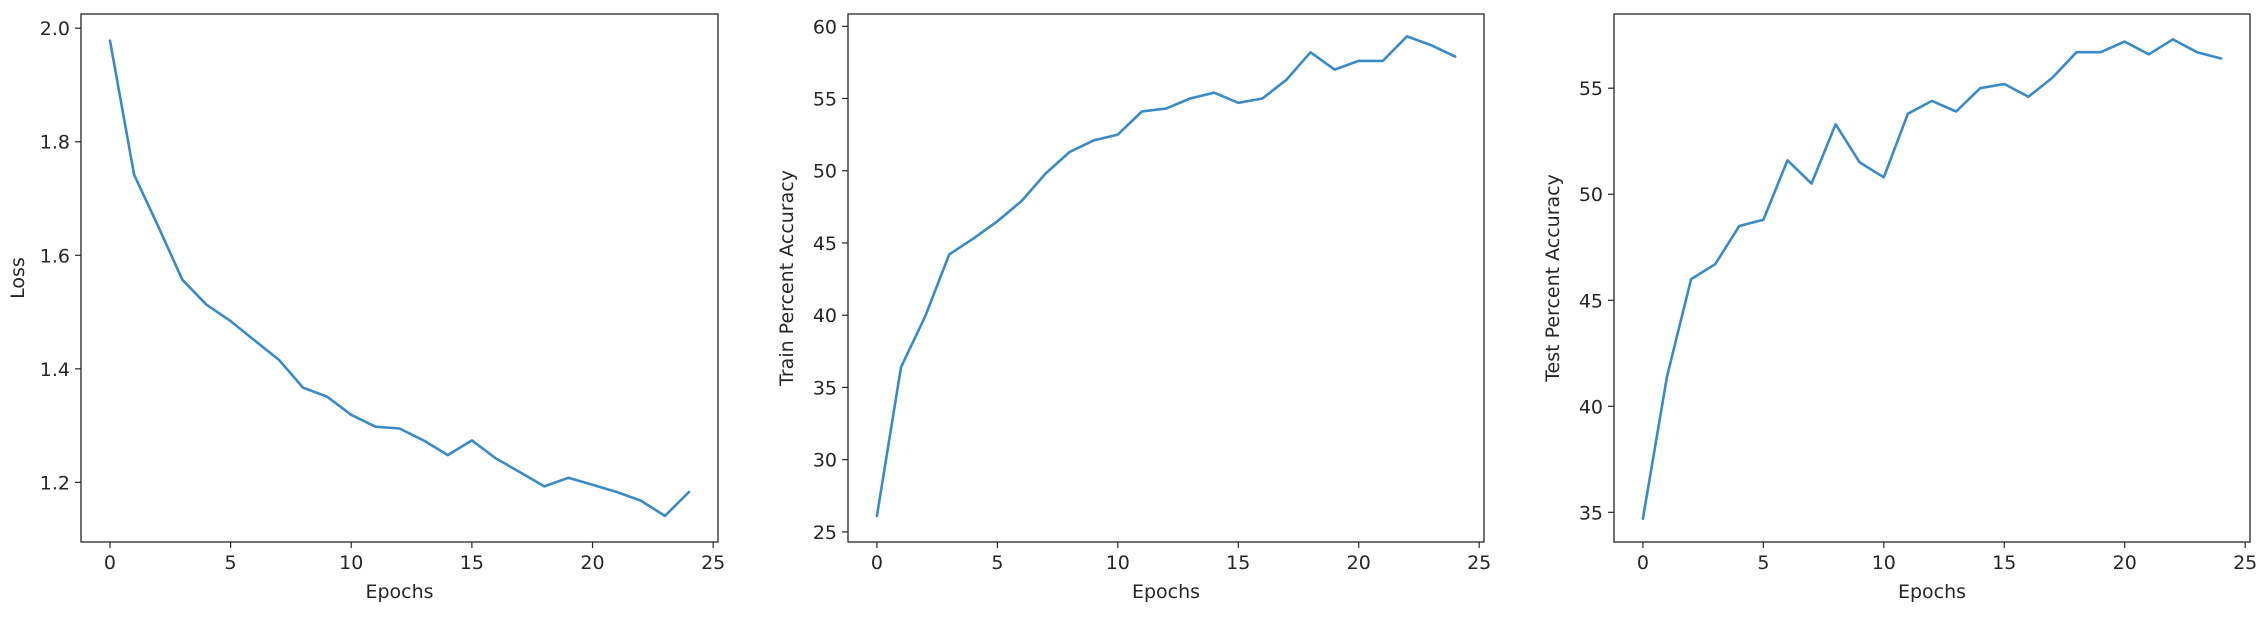 Image resolution: width=2268 pixels, height=626 pixels. Describe the element at coordinates (825, 27) in the screenshot. I see `y-tick-label: 60` at that location.